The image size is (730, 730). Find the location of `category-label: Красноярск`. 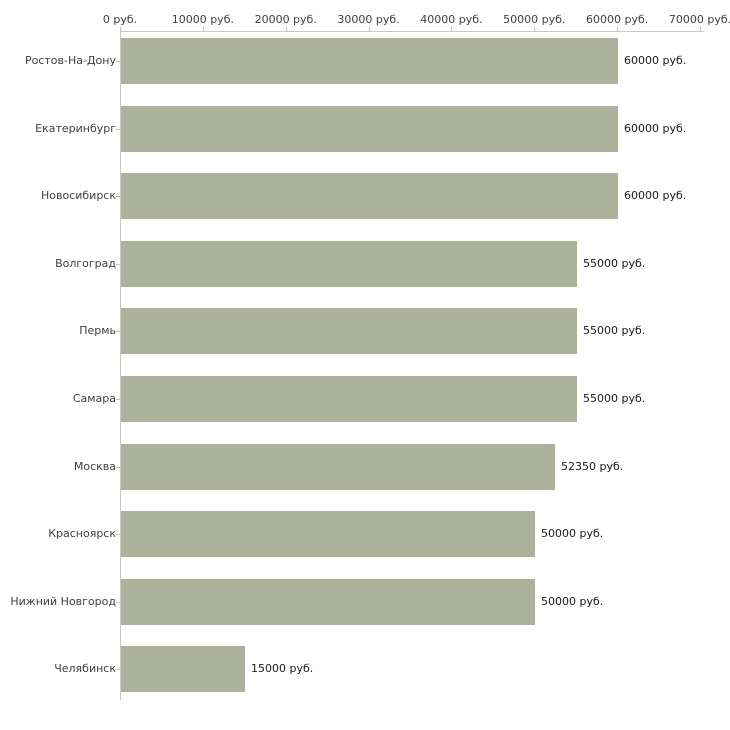

category-label: Красноярск is located at coordinates (82, 533).